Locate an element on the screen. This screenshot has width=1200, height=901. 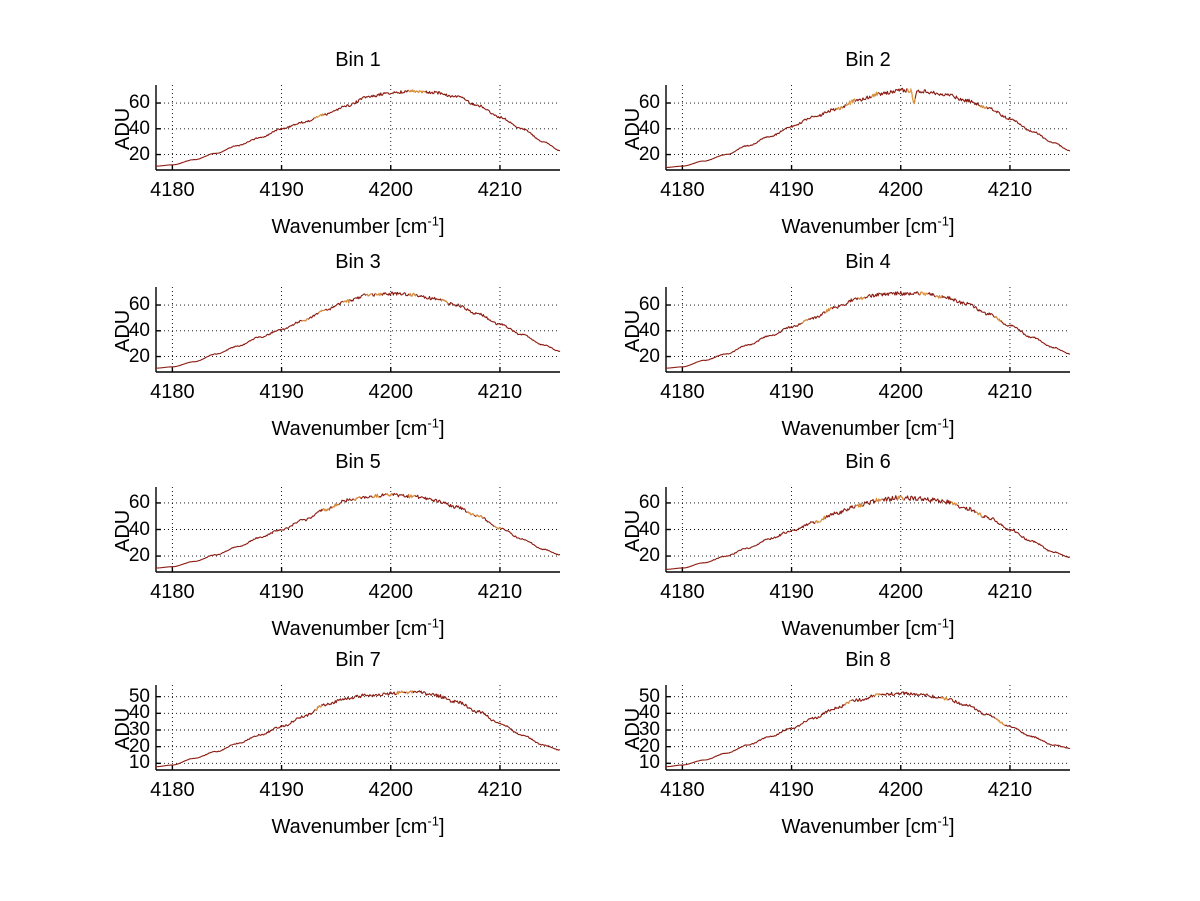
subplot-title: Bin 5 is located at coordinates (358, 462).